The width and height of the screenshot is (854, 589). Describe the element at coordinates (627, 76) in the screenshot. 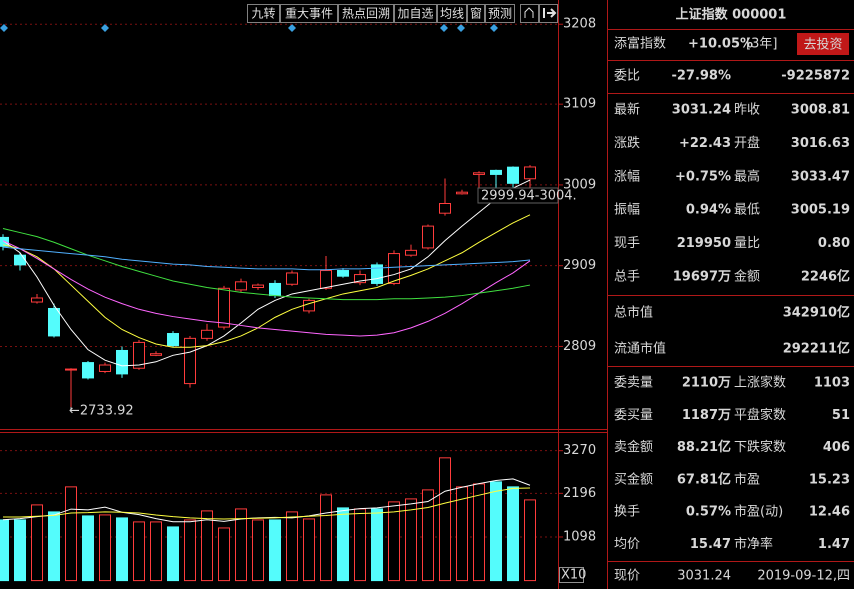

I see `panel-text: 委比` at that location.